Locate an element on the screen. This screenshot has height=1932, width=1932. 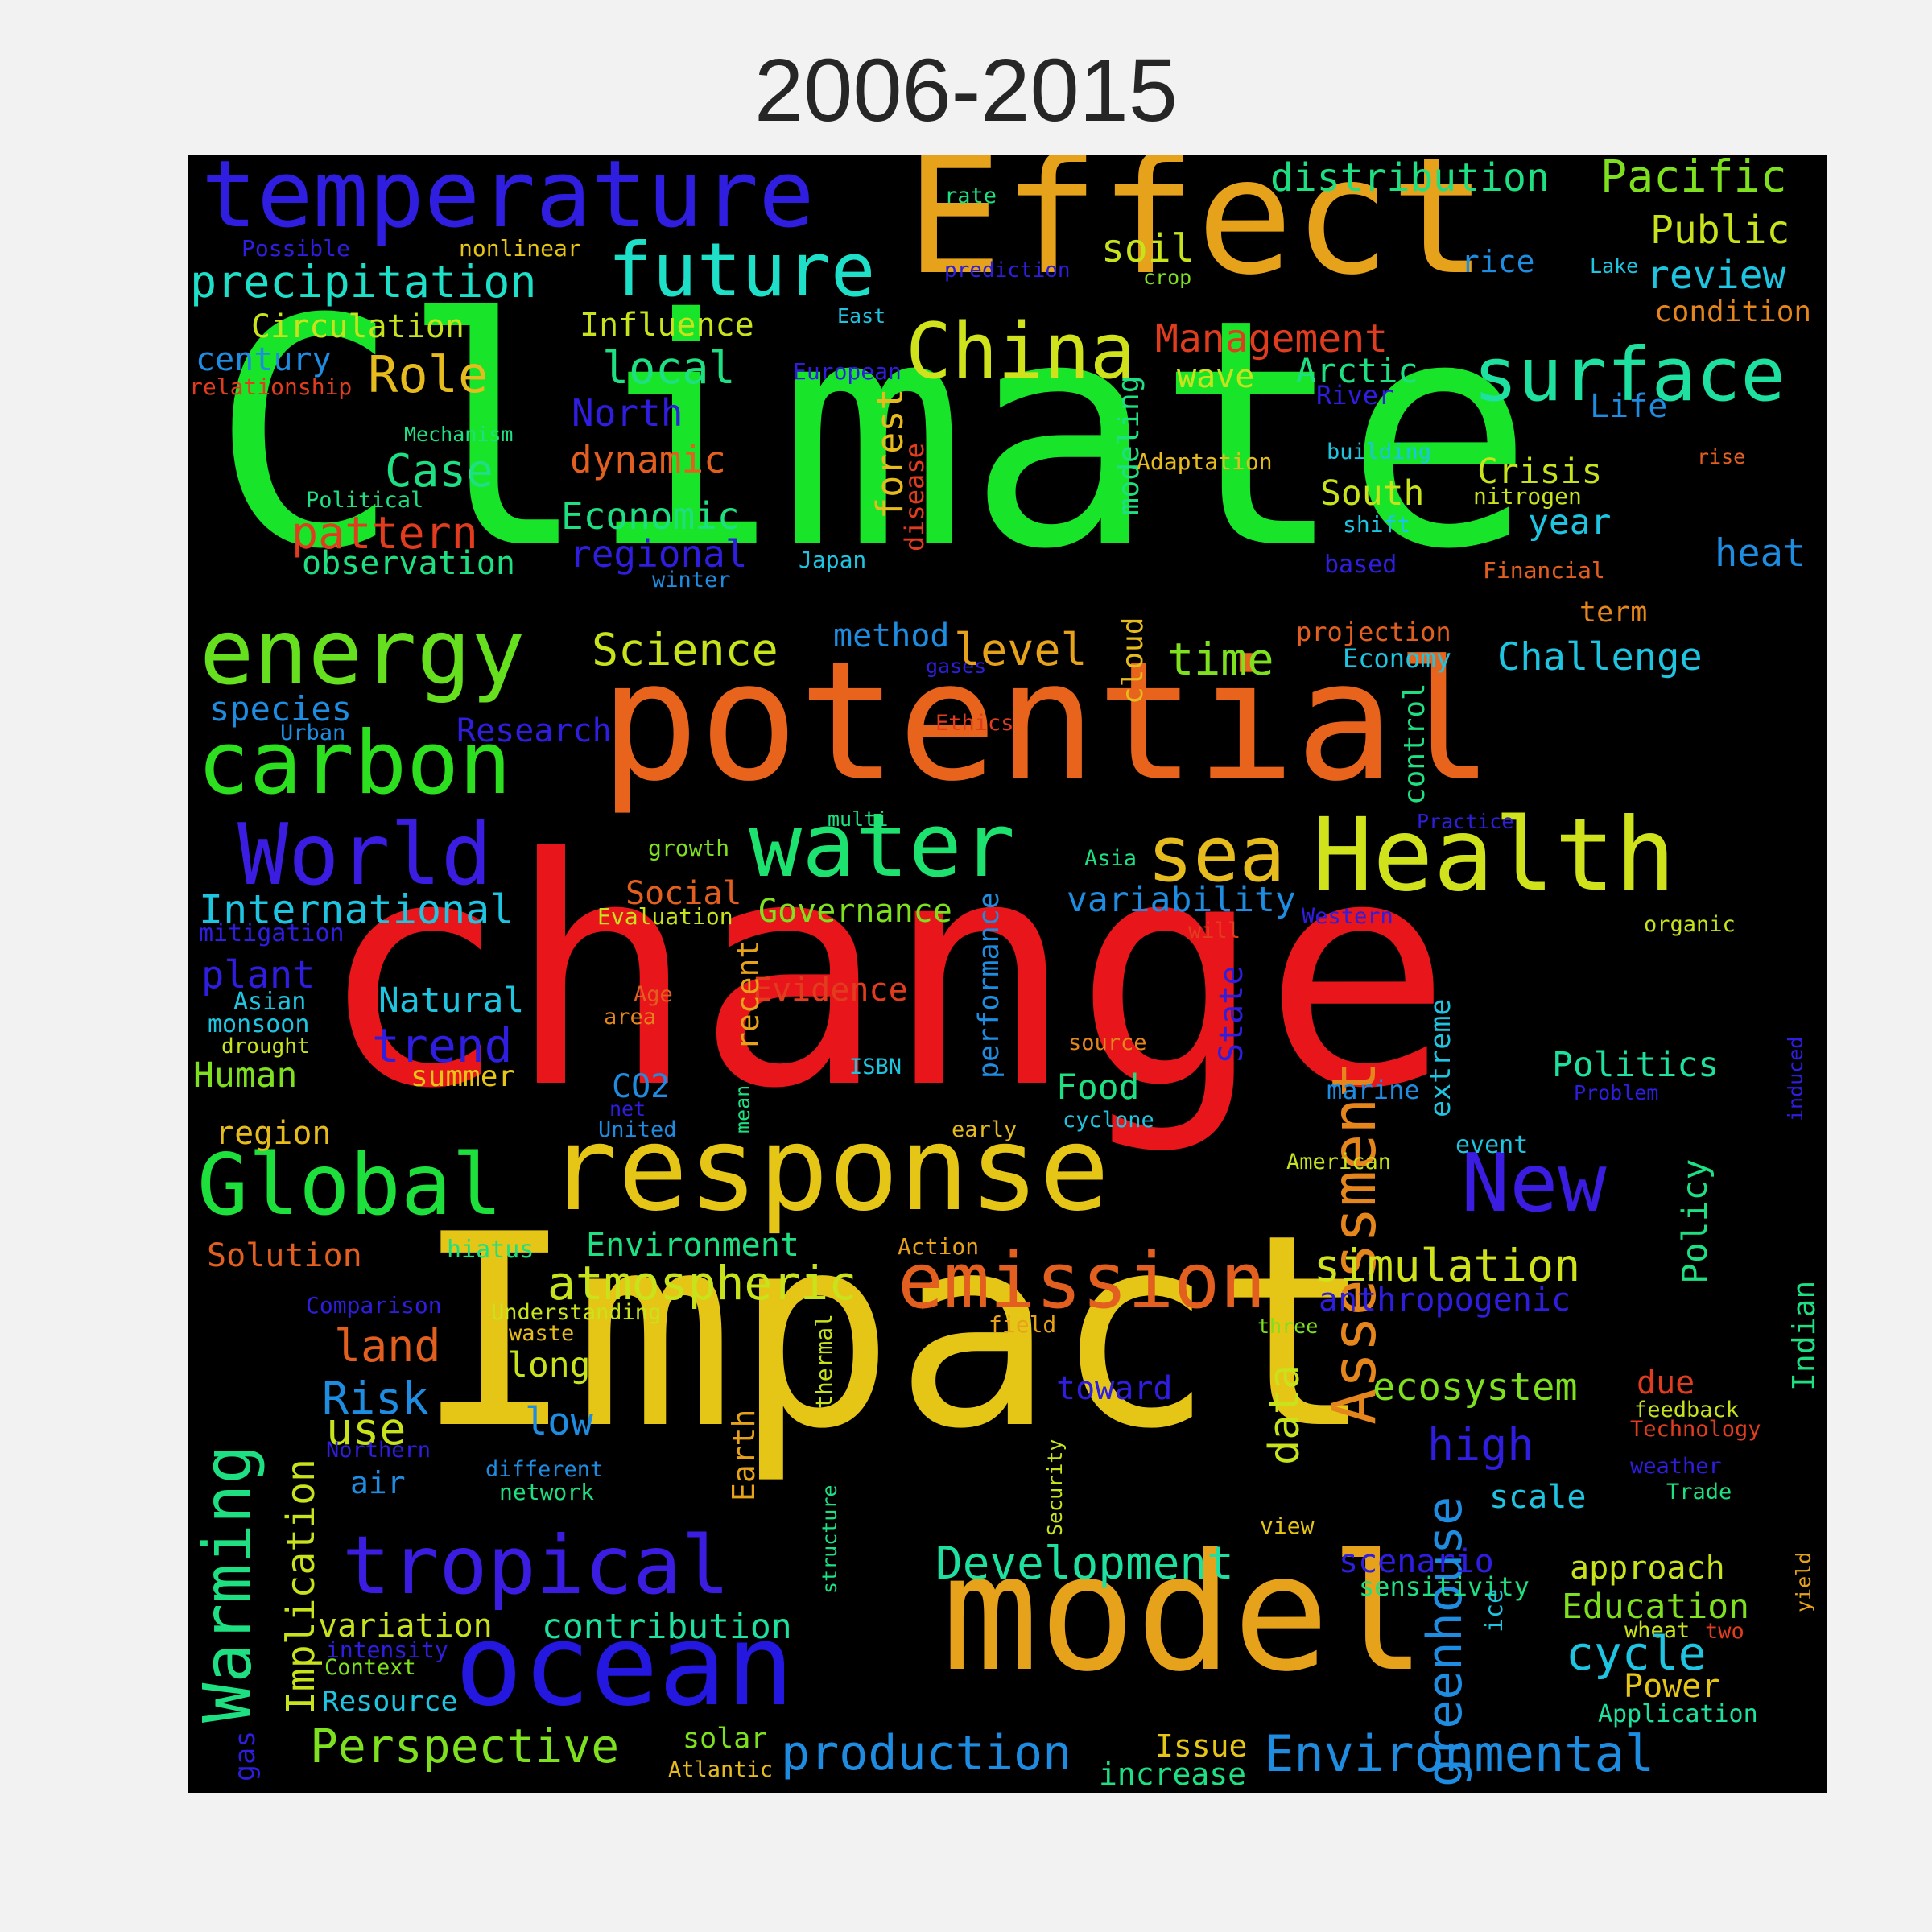
word-species: species is located at coordinates (281, 709).